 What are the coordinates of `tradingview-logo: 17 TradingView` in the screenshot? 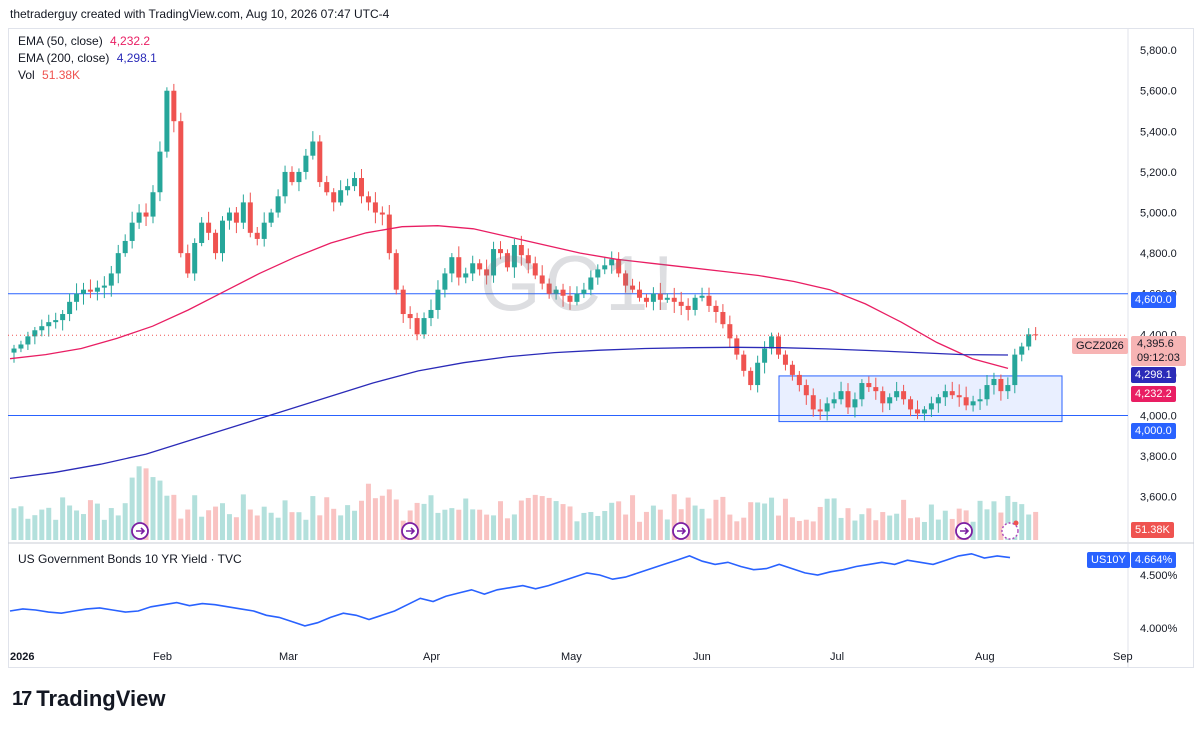 It's located at (88, 699).